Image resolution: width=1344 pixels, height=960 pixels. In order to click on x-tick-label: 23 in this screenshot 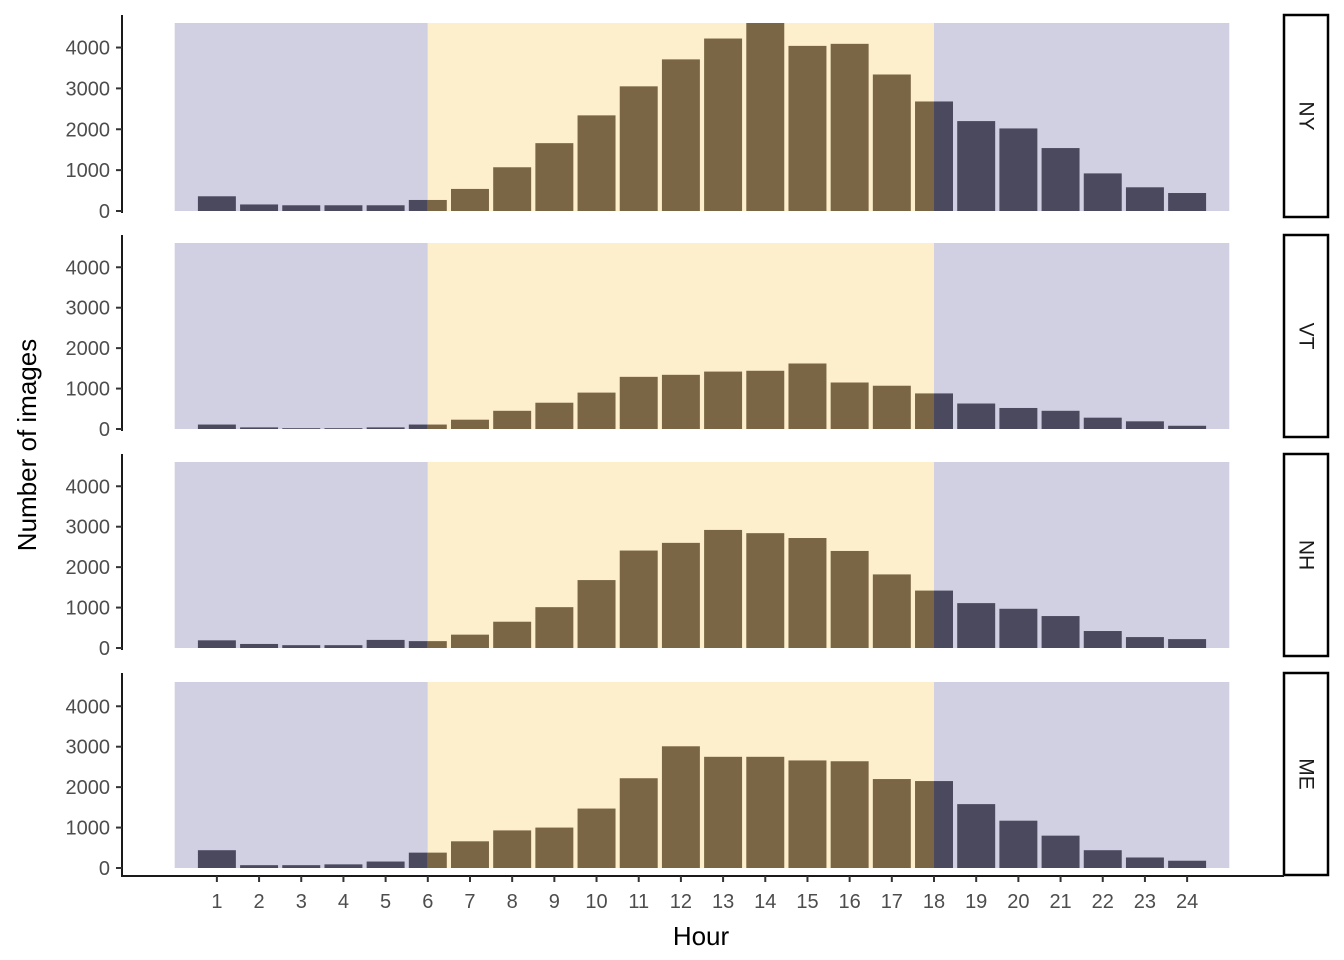, I will do `click(1145, 902)`.